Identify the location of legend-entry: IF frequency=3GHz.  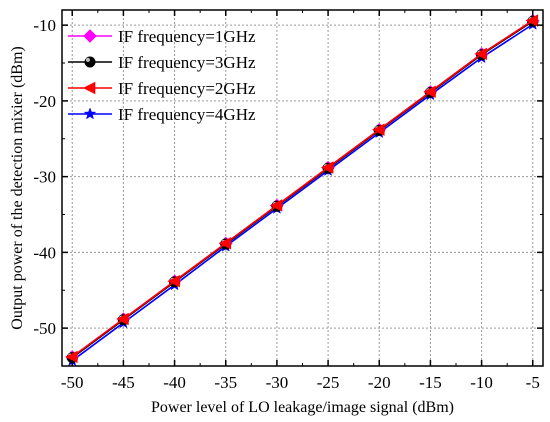
(162, 62).